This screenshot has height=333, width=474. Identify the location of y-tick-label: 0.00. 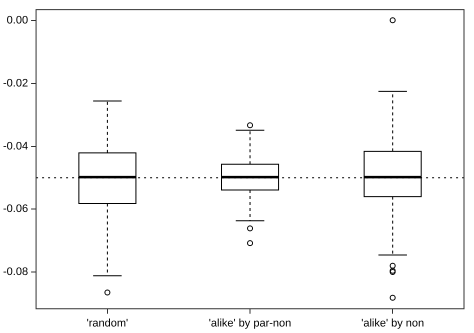
(17, 20).